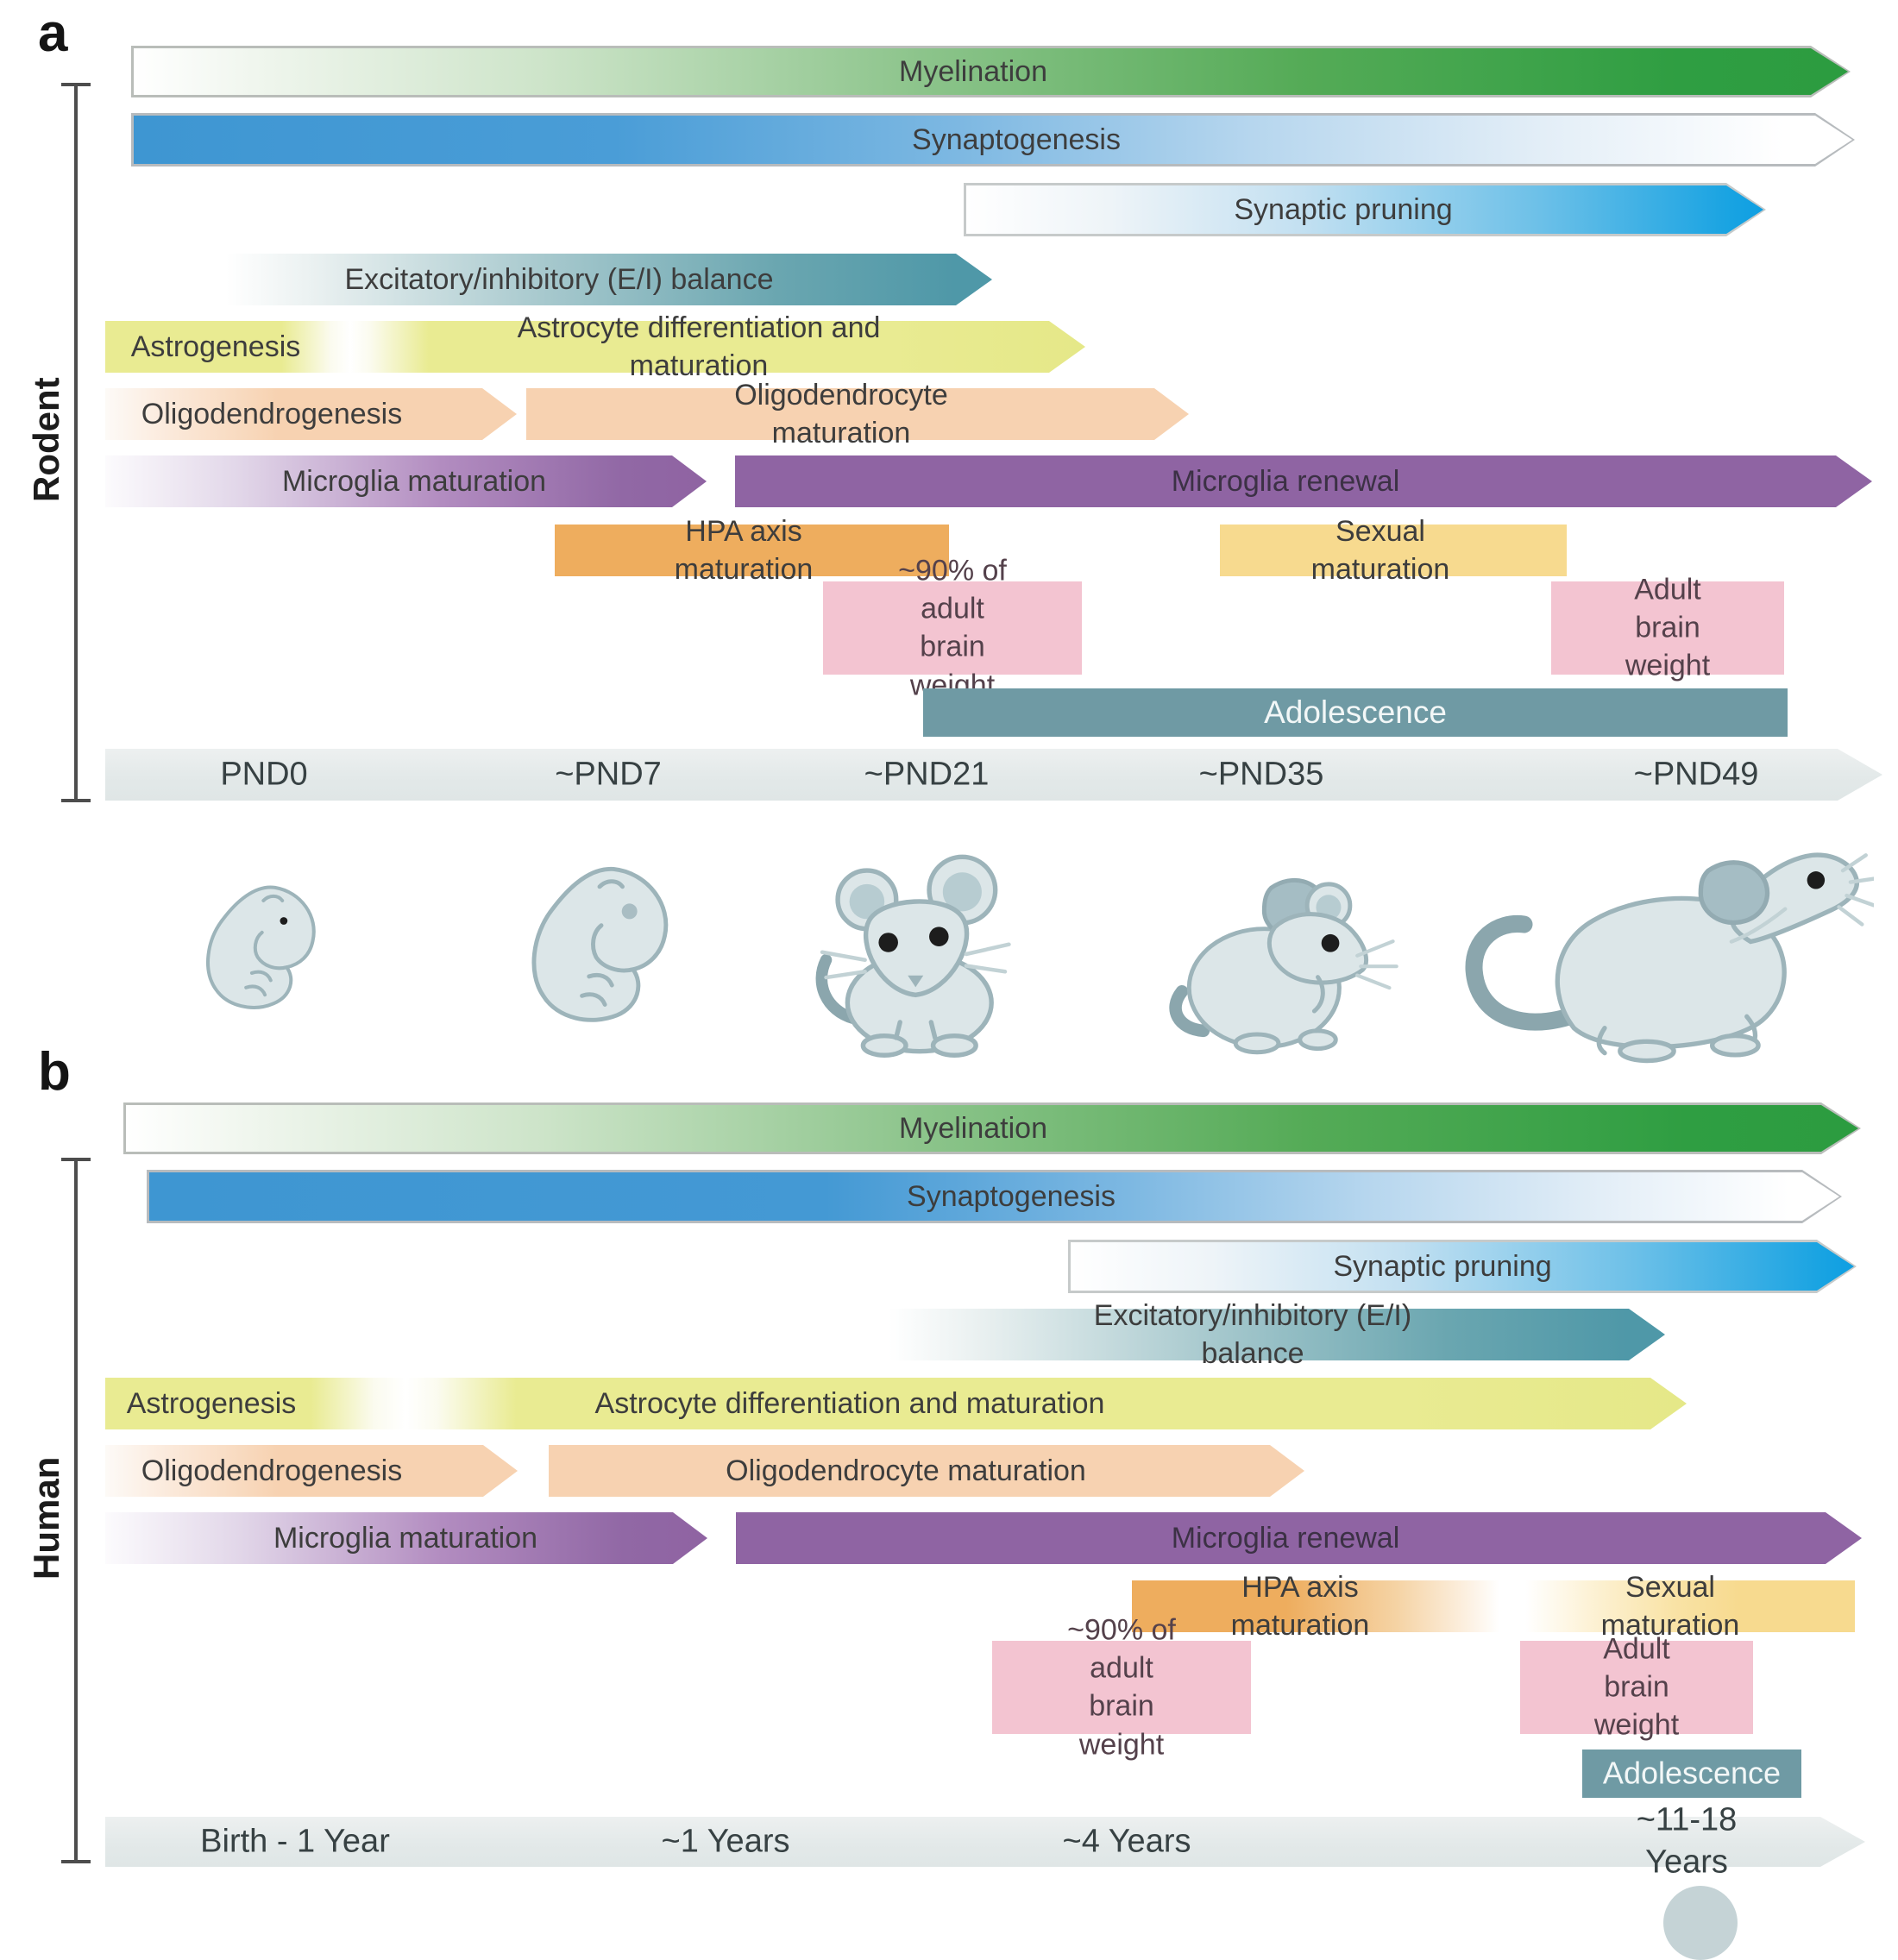 Image resolution: width=1898 pixels, height=1960 pixels. What do you see at coordinates (1687, 1841) in the screenshot?
I see `timeline-axis-label: ~11-18 Years` at bounding box center [1687, 1841].